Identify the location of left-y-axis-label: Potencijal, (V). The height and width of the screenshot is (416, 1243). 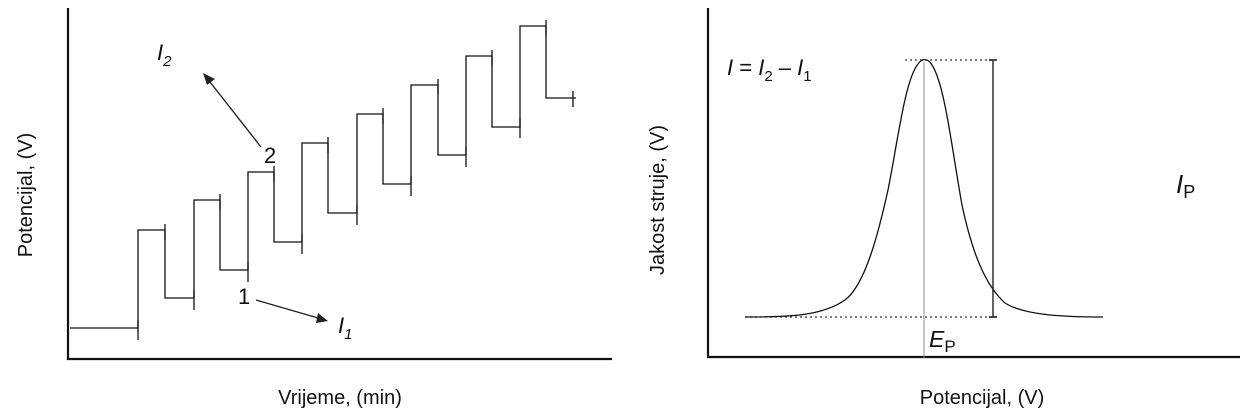
(26, 195).